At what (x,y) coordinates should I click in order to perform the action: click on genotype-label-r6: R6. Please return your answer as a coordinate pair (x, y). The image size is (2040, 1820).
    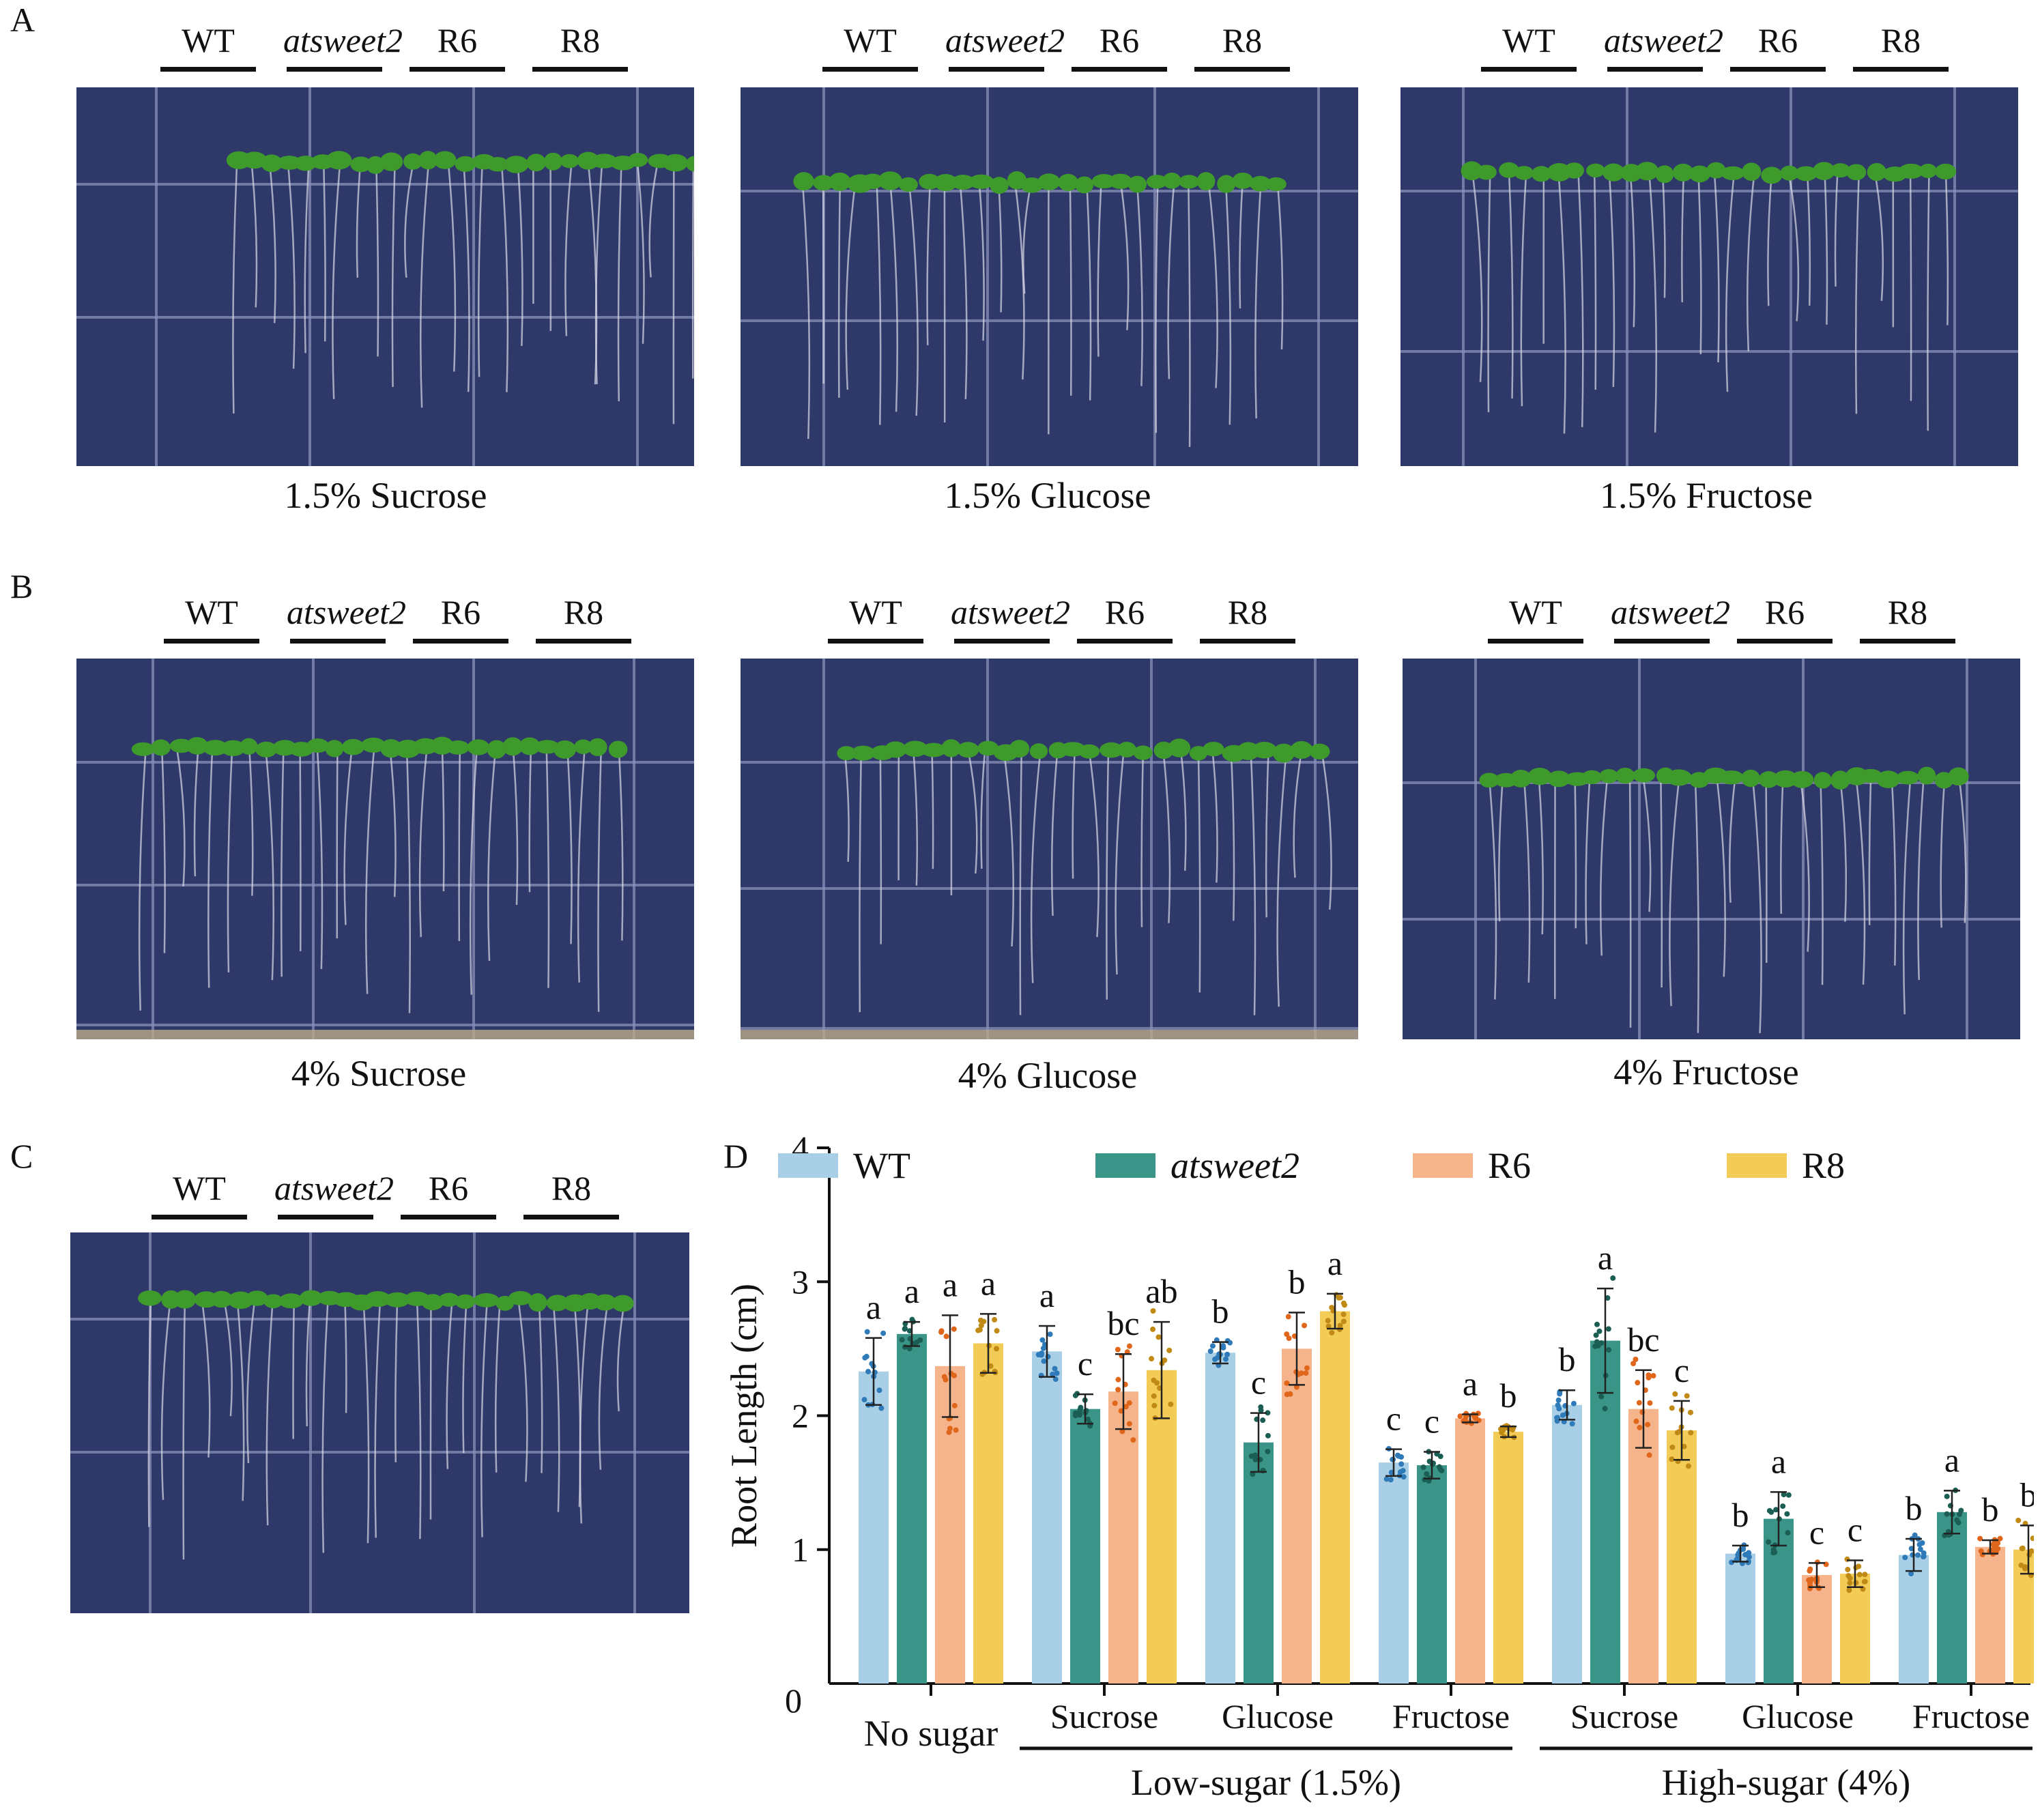
    Looking at the image, I should click on (1784, 612).